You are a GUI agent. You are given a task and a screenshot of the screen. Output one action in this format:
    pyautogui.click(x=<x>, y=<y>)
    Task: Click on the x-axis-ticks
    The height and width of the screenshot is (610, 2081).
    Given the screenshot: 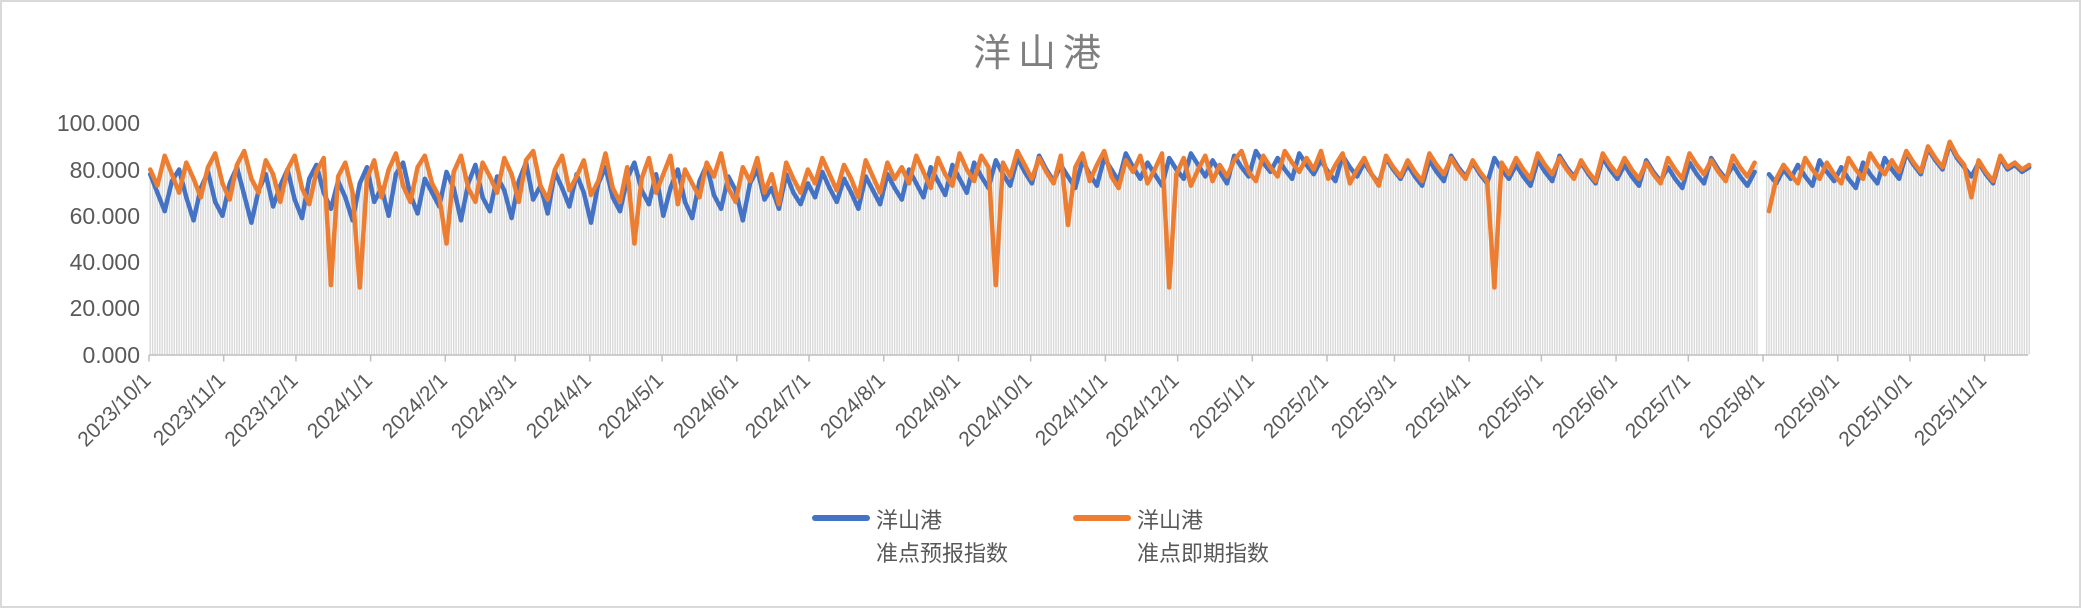 What is the action you would take?
    pyautogui.click(x=1067, y=358)
    